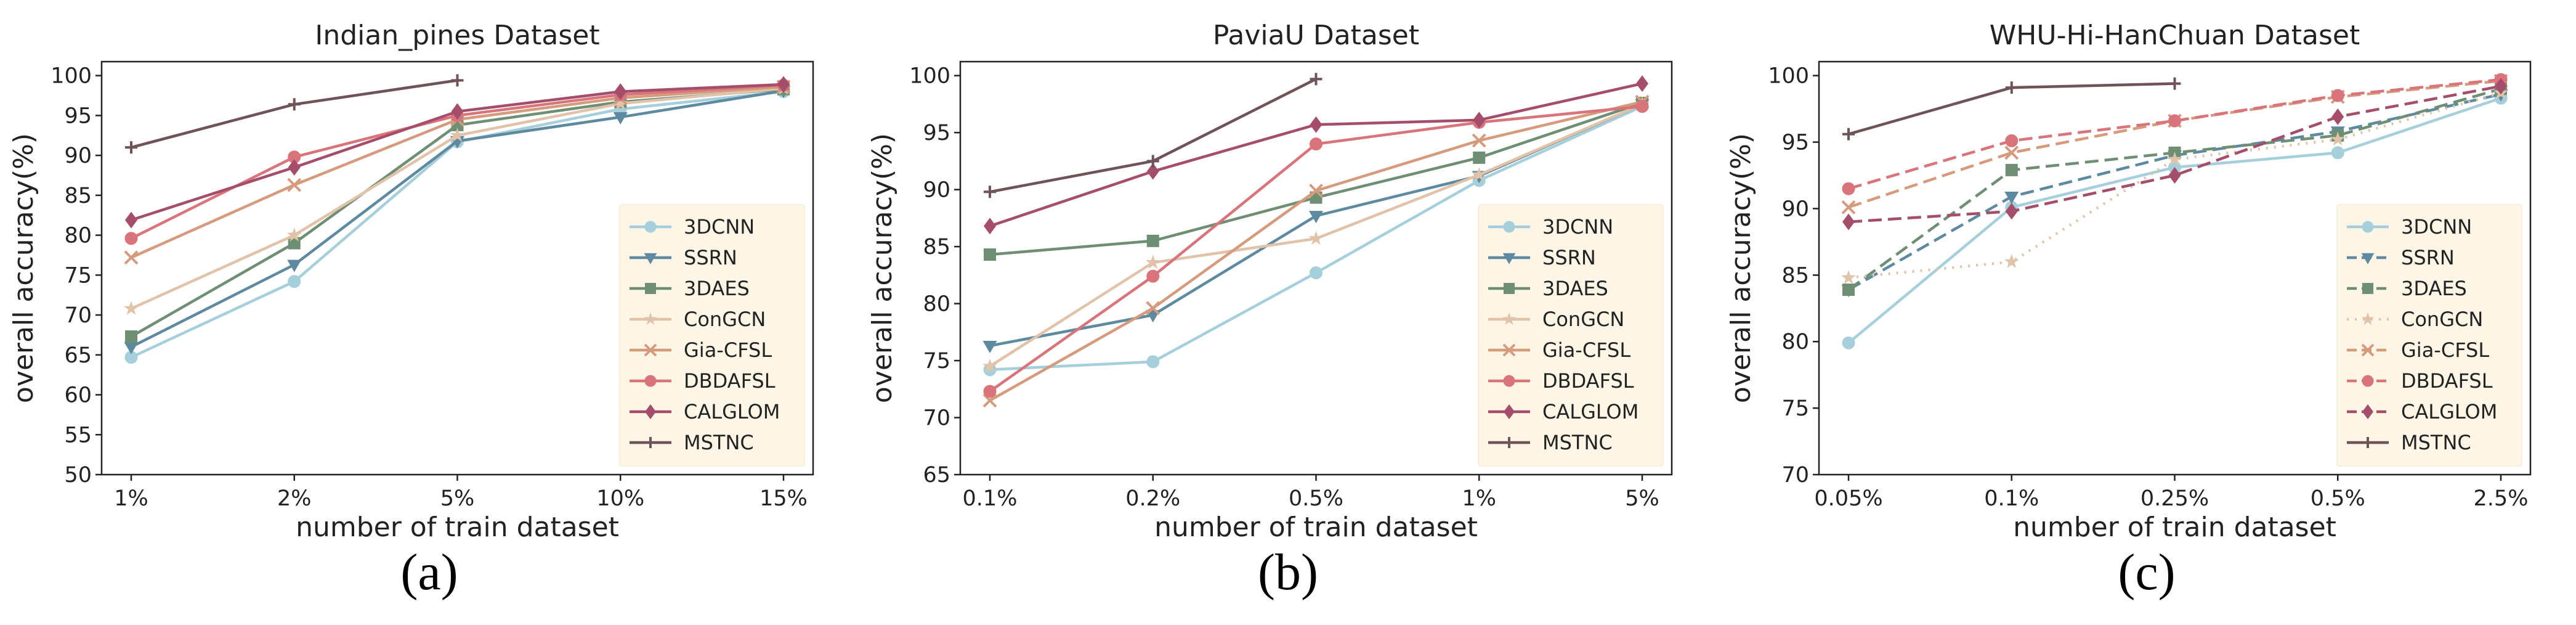  Describe the element at coordinates (457, 36) in the screenshot. I see `chart-title: Indian_pines Dataset` at that location.